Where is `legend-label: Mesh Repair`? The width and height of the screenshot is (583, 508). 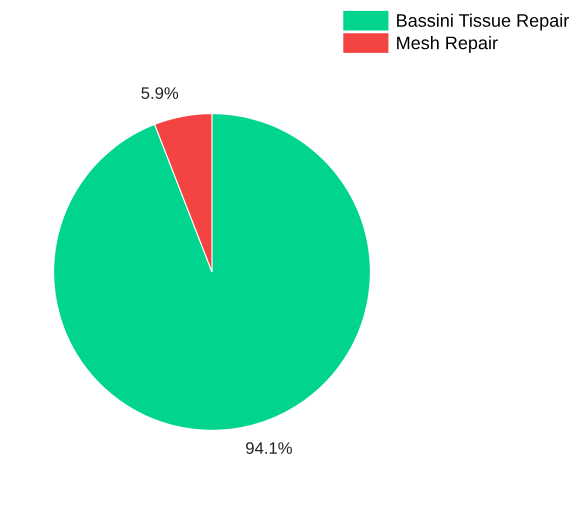 legend-label: Mesh Repair is located at coordinates (447, 44).